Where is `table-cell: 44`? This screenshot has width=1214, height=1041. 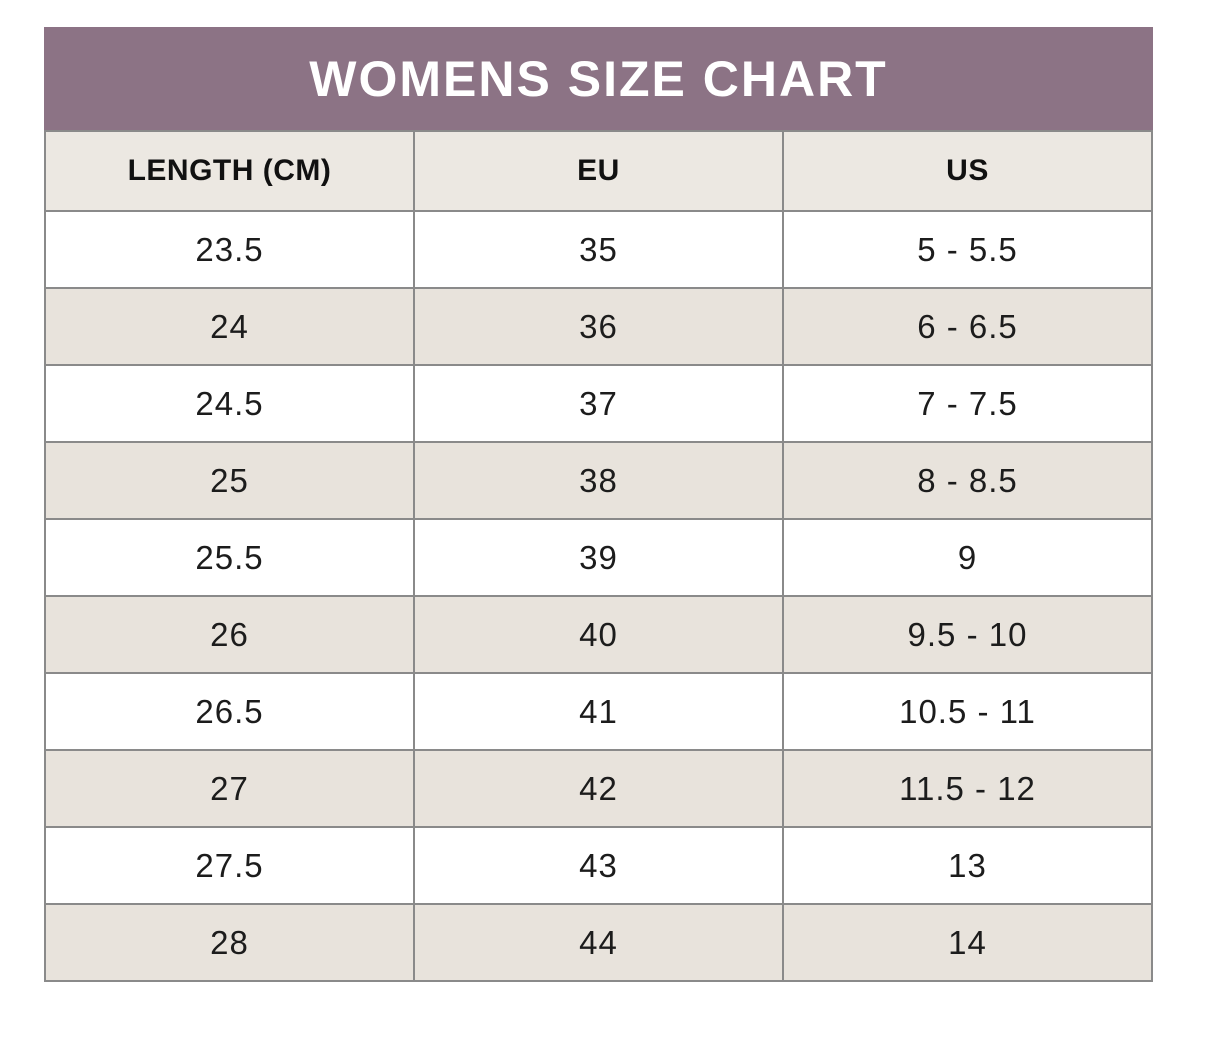 table-cell: 44 is located at coordinates (598, 942).